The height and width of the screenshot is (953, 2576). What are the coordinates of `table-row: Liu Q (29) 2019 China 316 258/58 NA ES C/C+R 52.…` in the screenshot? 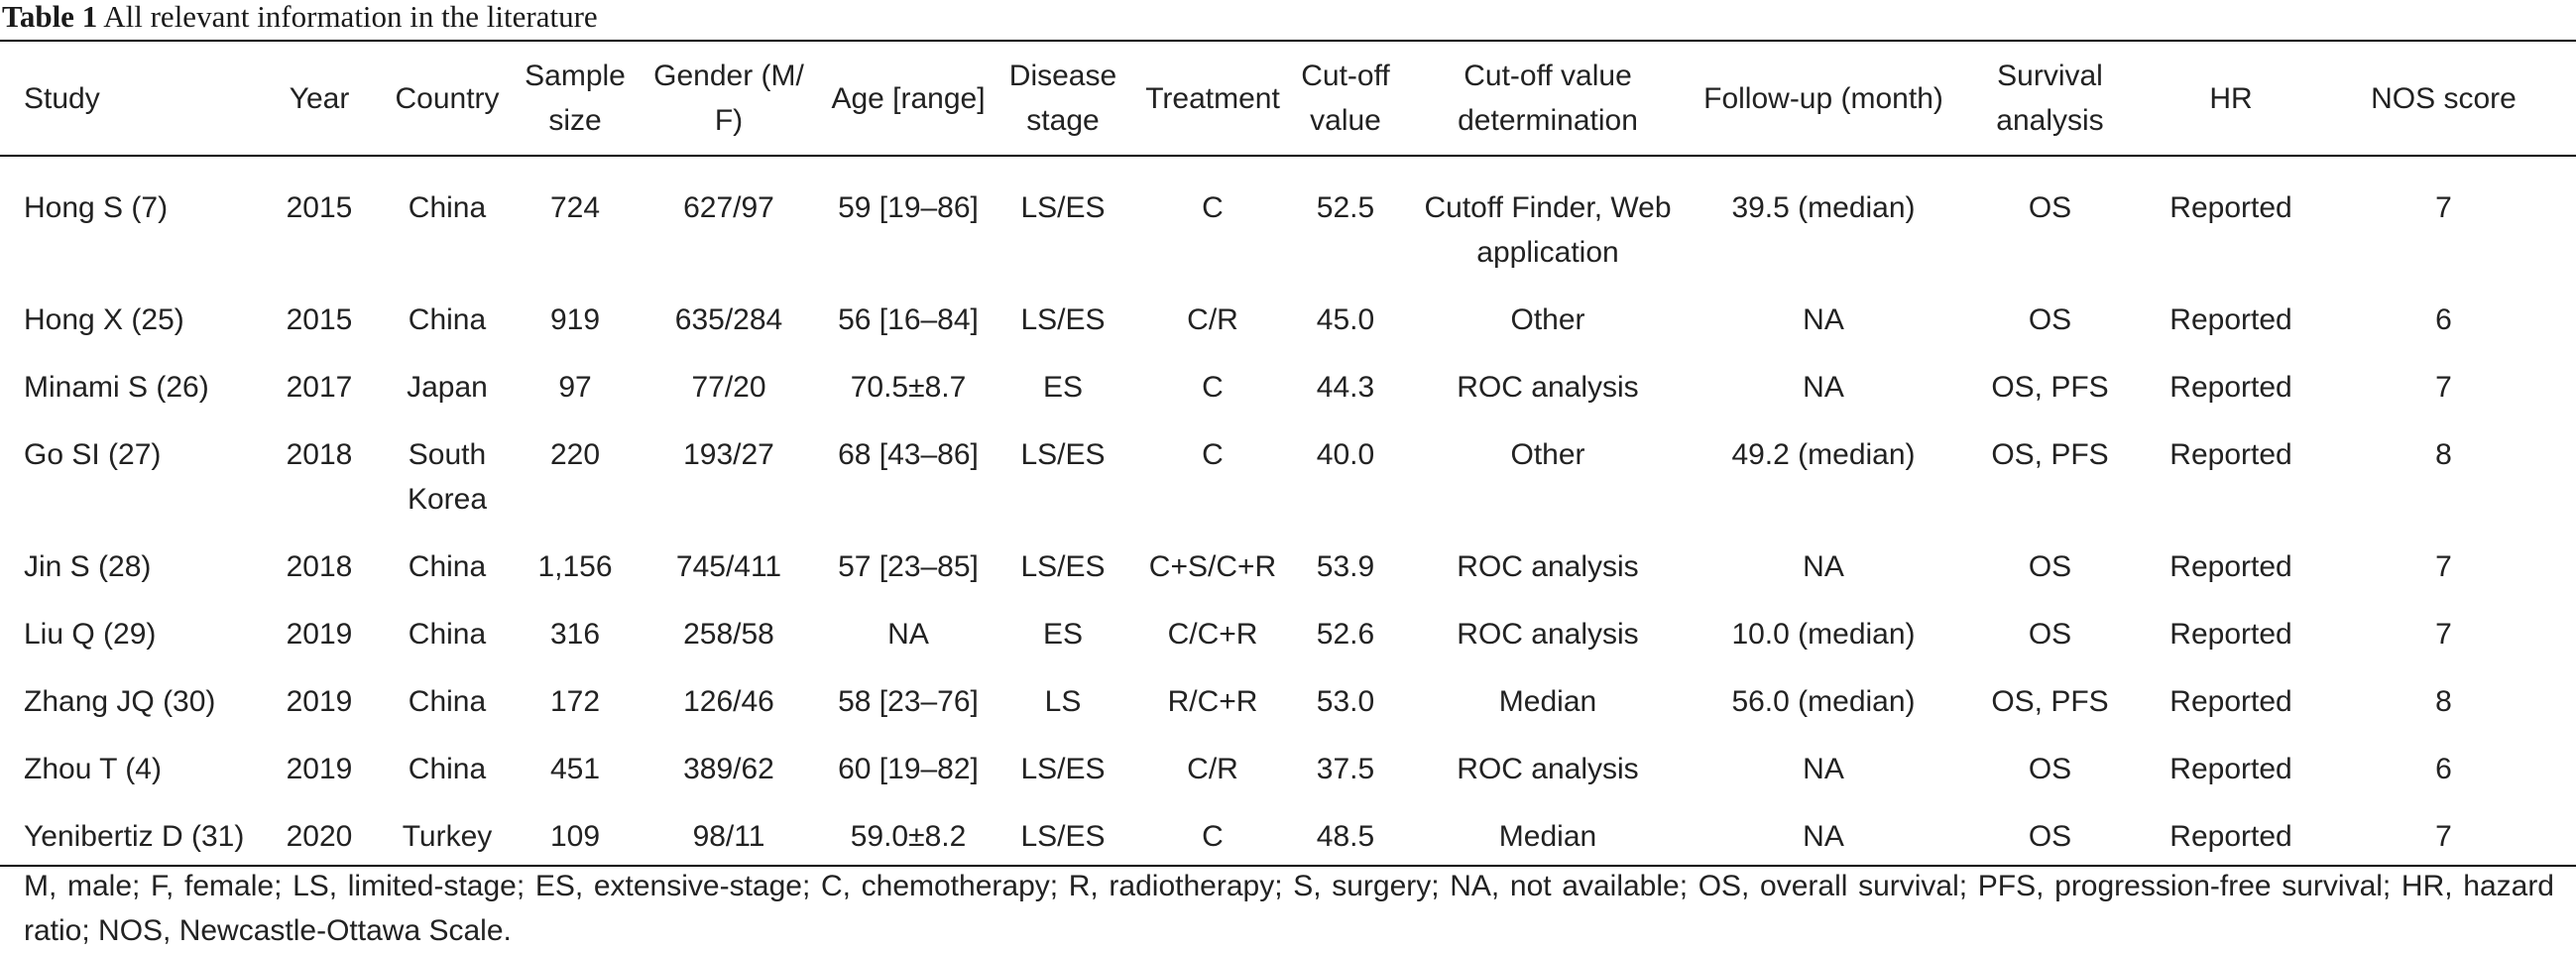 It's located at (1288, 622).